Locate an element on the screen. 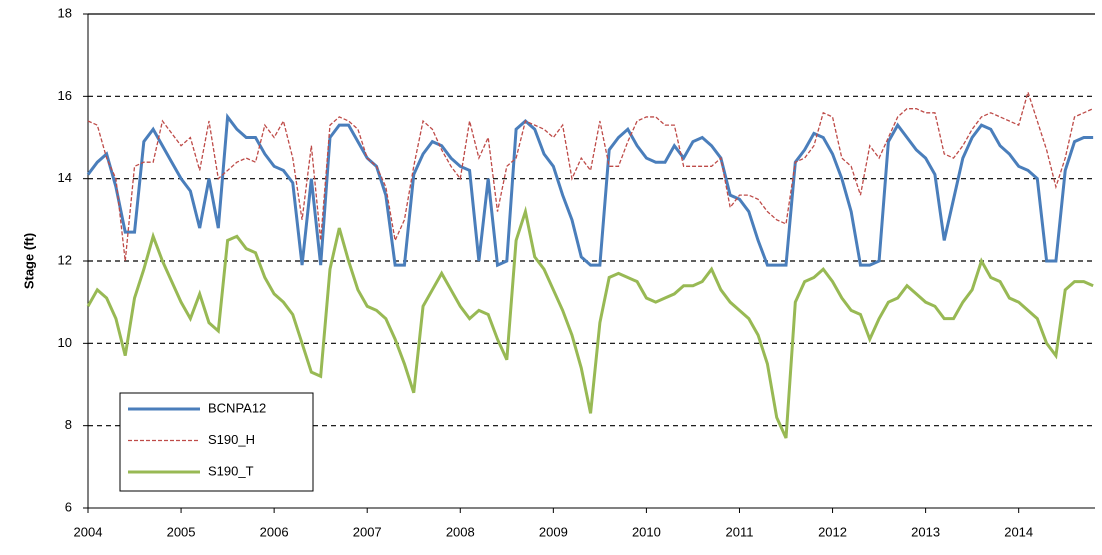 This screenshot has width=1102, height=555. x-tick-label: 2009 is located at coordinates (553, 531).